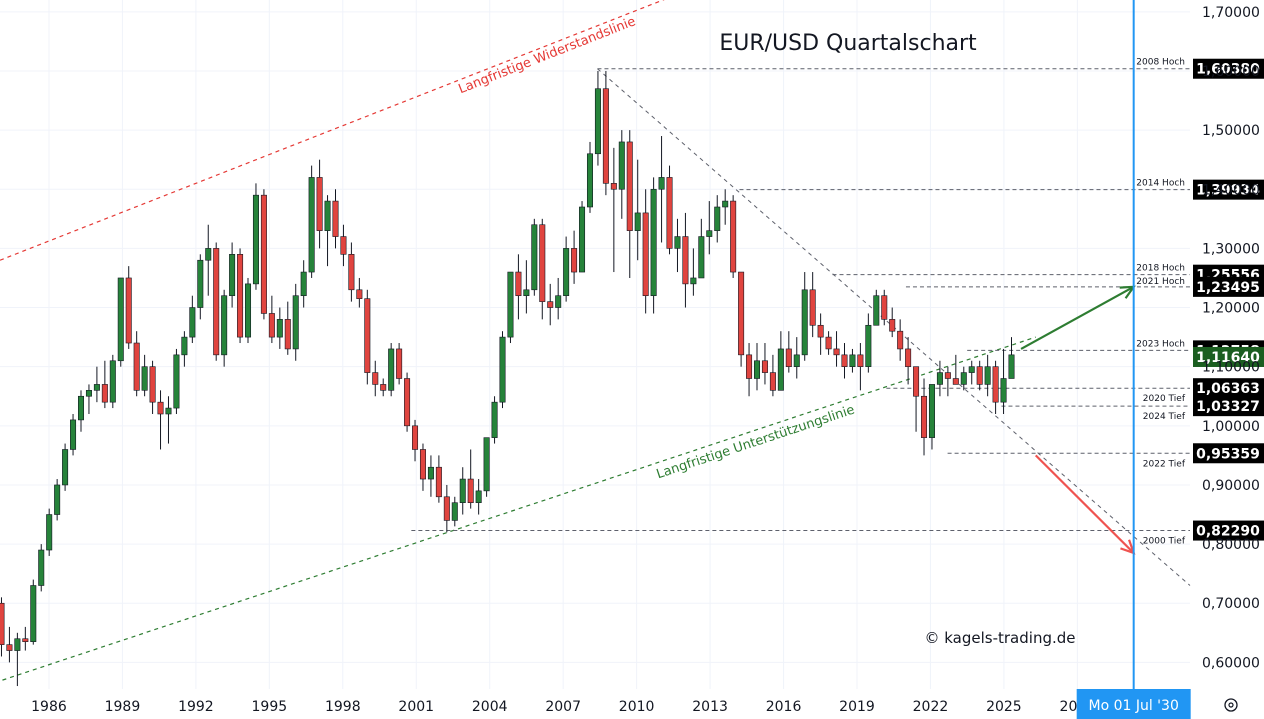 The image size is (1264, 719). Describe the element at coordinates (931, 707) in the screenshot. I see `x-tick-label: 2022` at that location.